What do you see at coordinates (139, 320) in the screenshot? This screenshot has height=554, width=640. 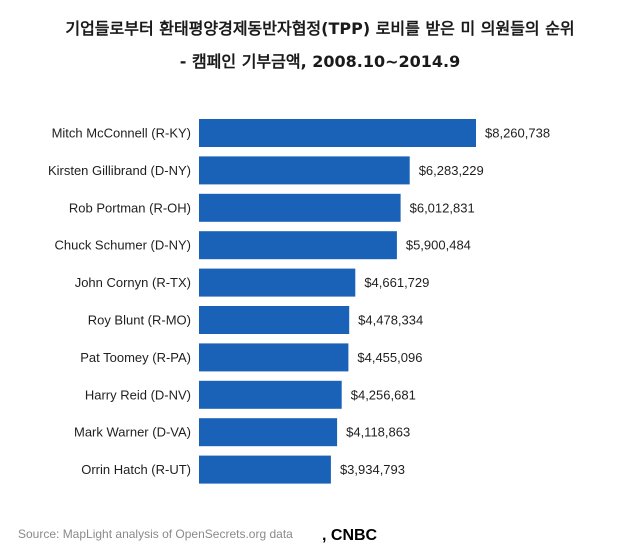 I see `category-label: Roy Blunt (R-MO)` at bounding box center [139, 320].